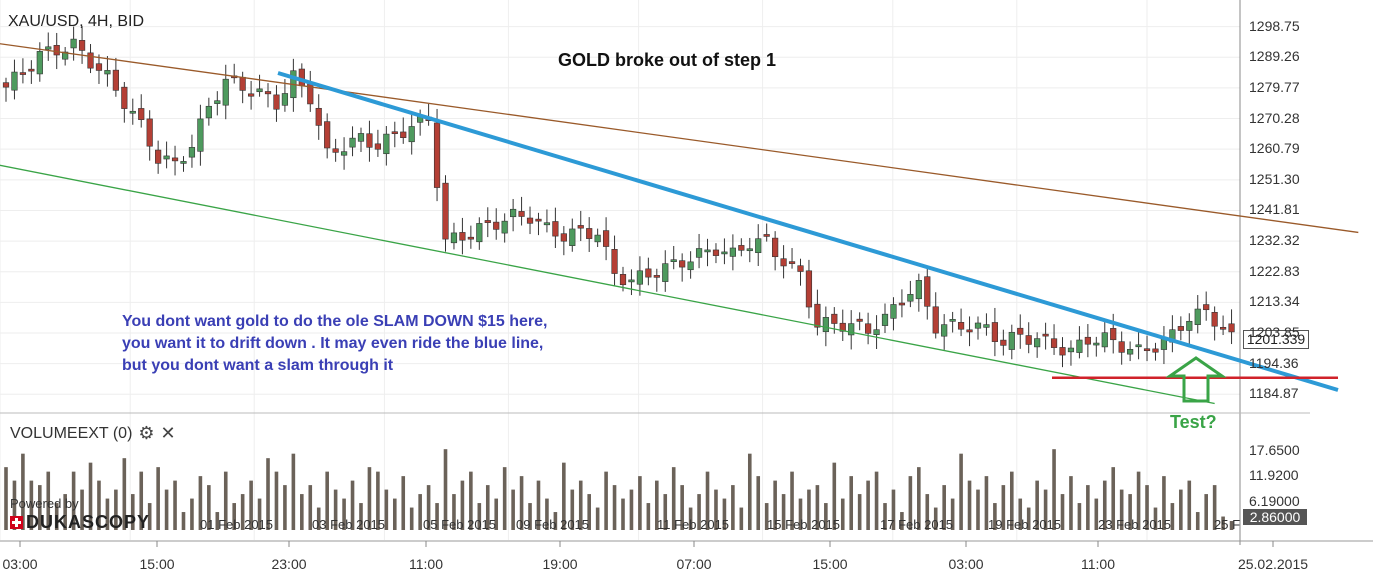 The width and height of the screenshot is (1373, 572). Describe the element at coordinates (157, 564) in the screenshot. I see `time-axis-label: 15:00` at that location.